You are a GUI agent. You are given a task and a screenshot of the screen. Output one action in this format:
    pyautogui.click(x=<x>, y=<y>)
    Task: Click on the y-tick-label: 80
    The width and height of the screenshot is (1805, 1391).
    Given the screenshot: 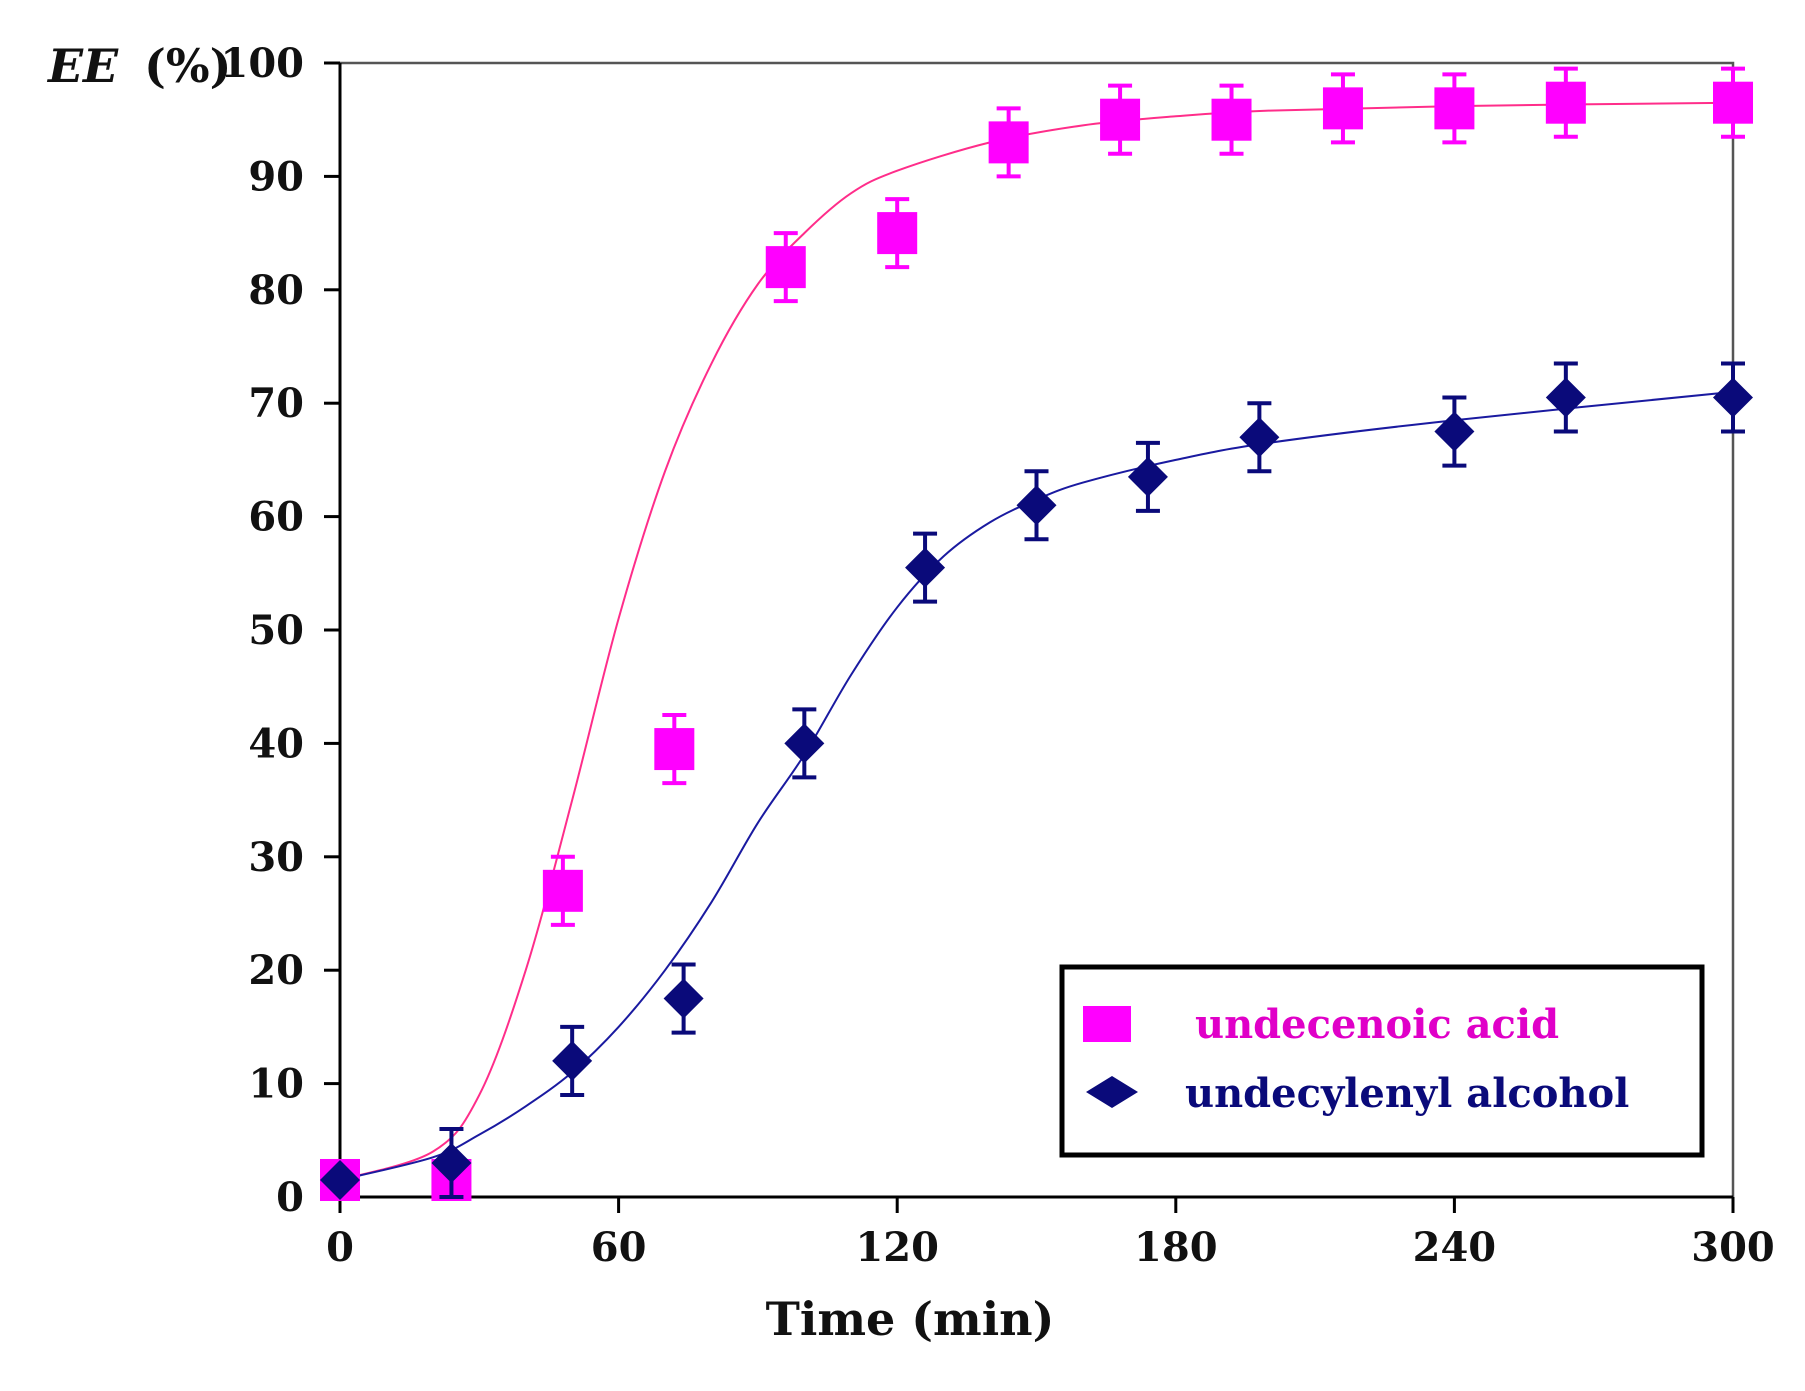 What is the action you would take?
    pyautogui.click(x=276, y=290)
    